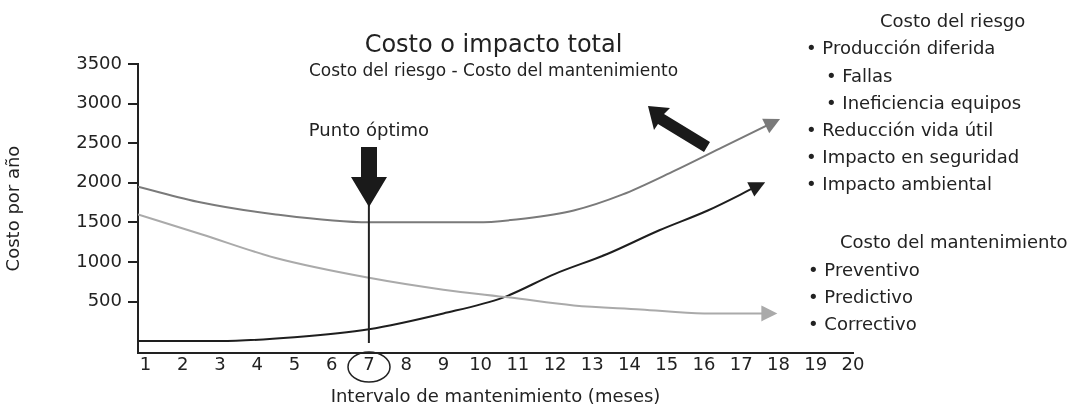 The height and width of the screenshot is (412, 1081). Describe the element at coordinates (182, 364) in the screenshot. I see `x-tick-label: 2` at that location.